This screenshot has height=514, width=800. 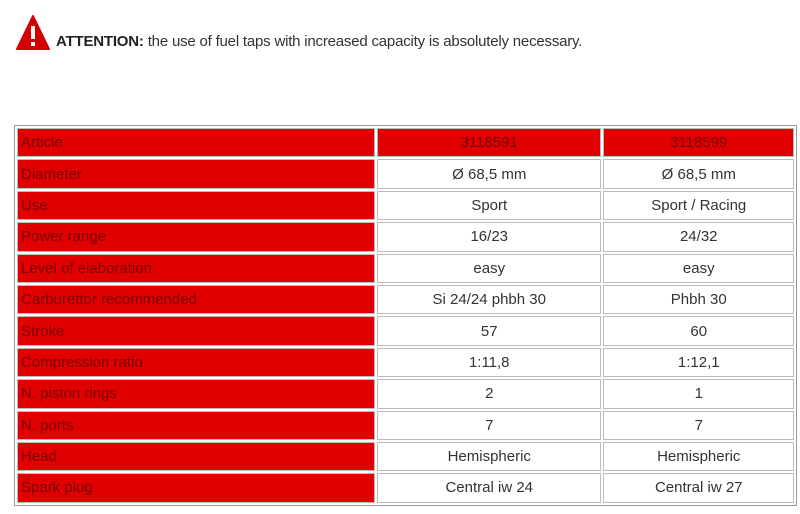 What do you see at coordinates (698, 394) in the screenshot?
I see `cell: 1` at bounding box center [698, 394].